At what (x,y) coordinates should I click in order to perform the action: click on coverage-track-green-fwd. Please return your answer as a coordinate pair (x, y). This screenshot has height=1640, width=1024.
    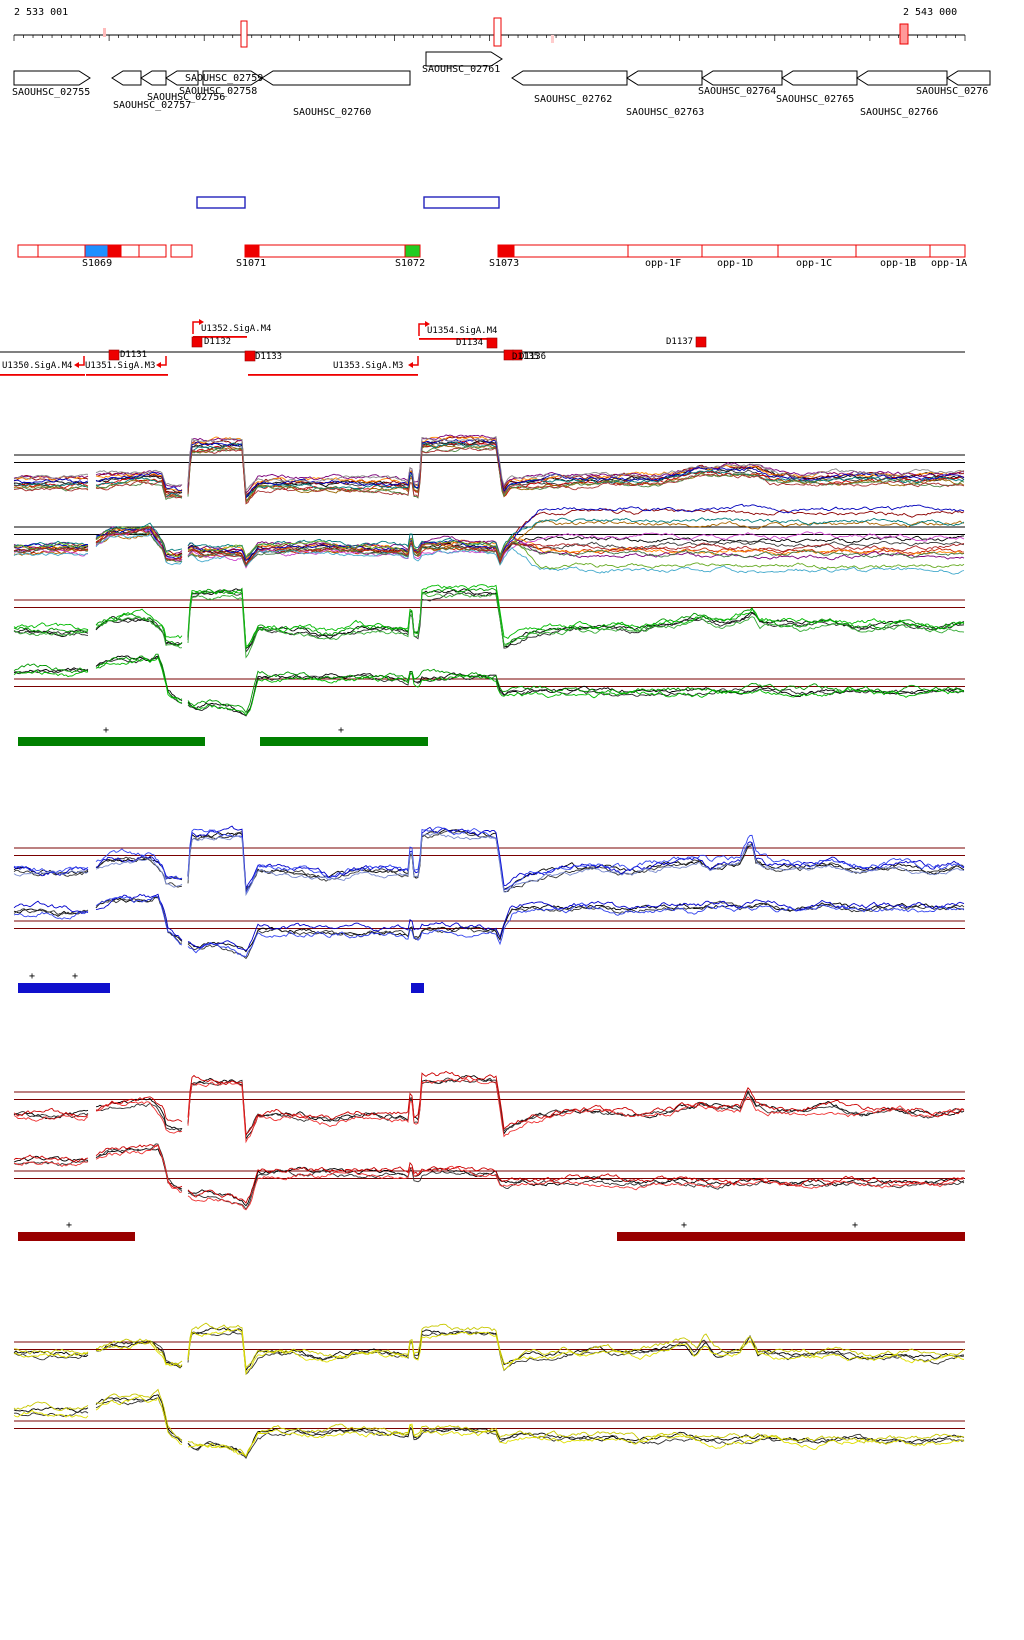
    Looking at the image, I should click on (489, 621).